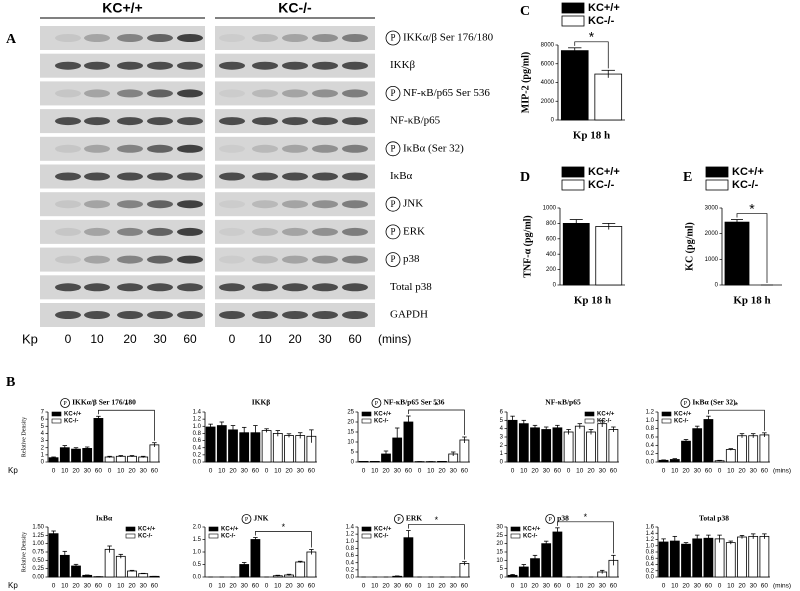  I want to click on significance-bracket, so click(752, 248).